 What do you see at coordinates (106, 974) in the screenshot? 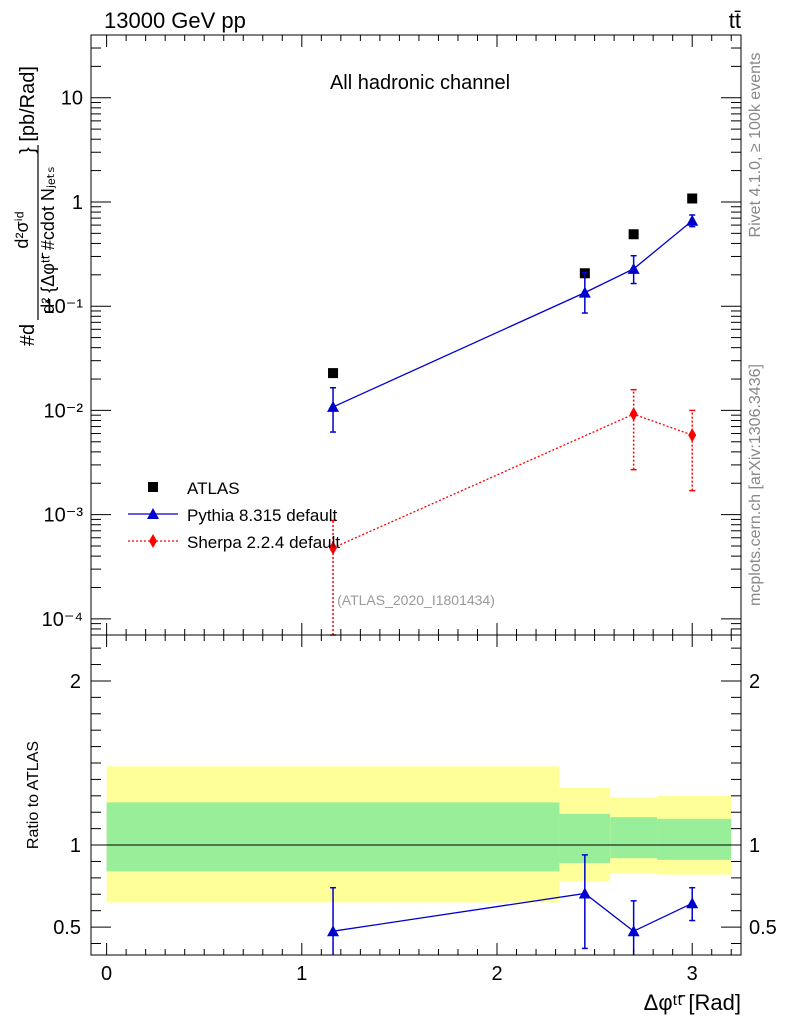
I see `x-tick-label: 0` at bounding box center [106, 974].